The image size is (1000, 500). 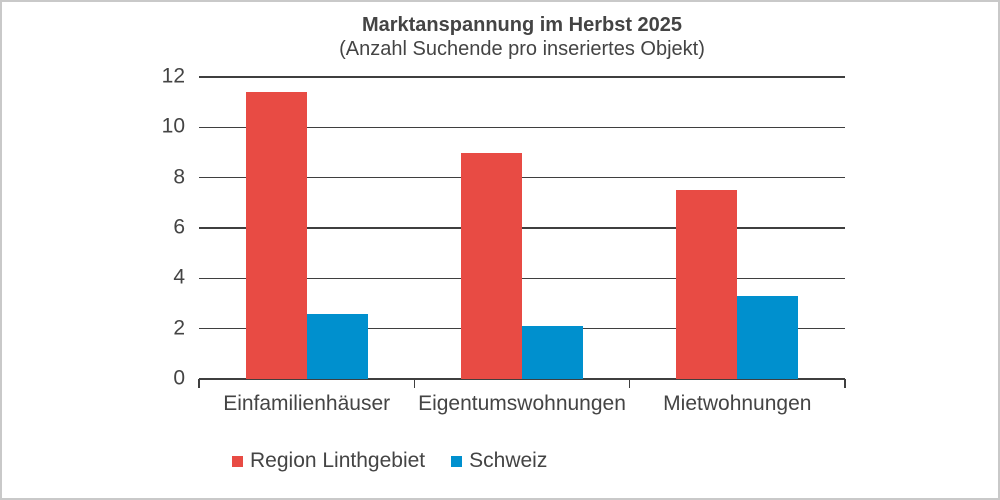 What do you see at coordinates (522, 25) in the screenshot?
I see `chart-title: Marktanspannung im Herbst 2025` at bounding box center [522, 25].